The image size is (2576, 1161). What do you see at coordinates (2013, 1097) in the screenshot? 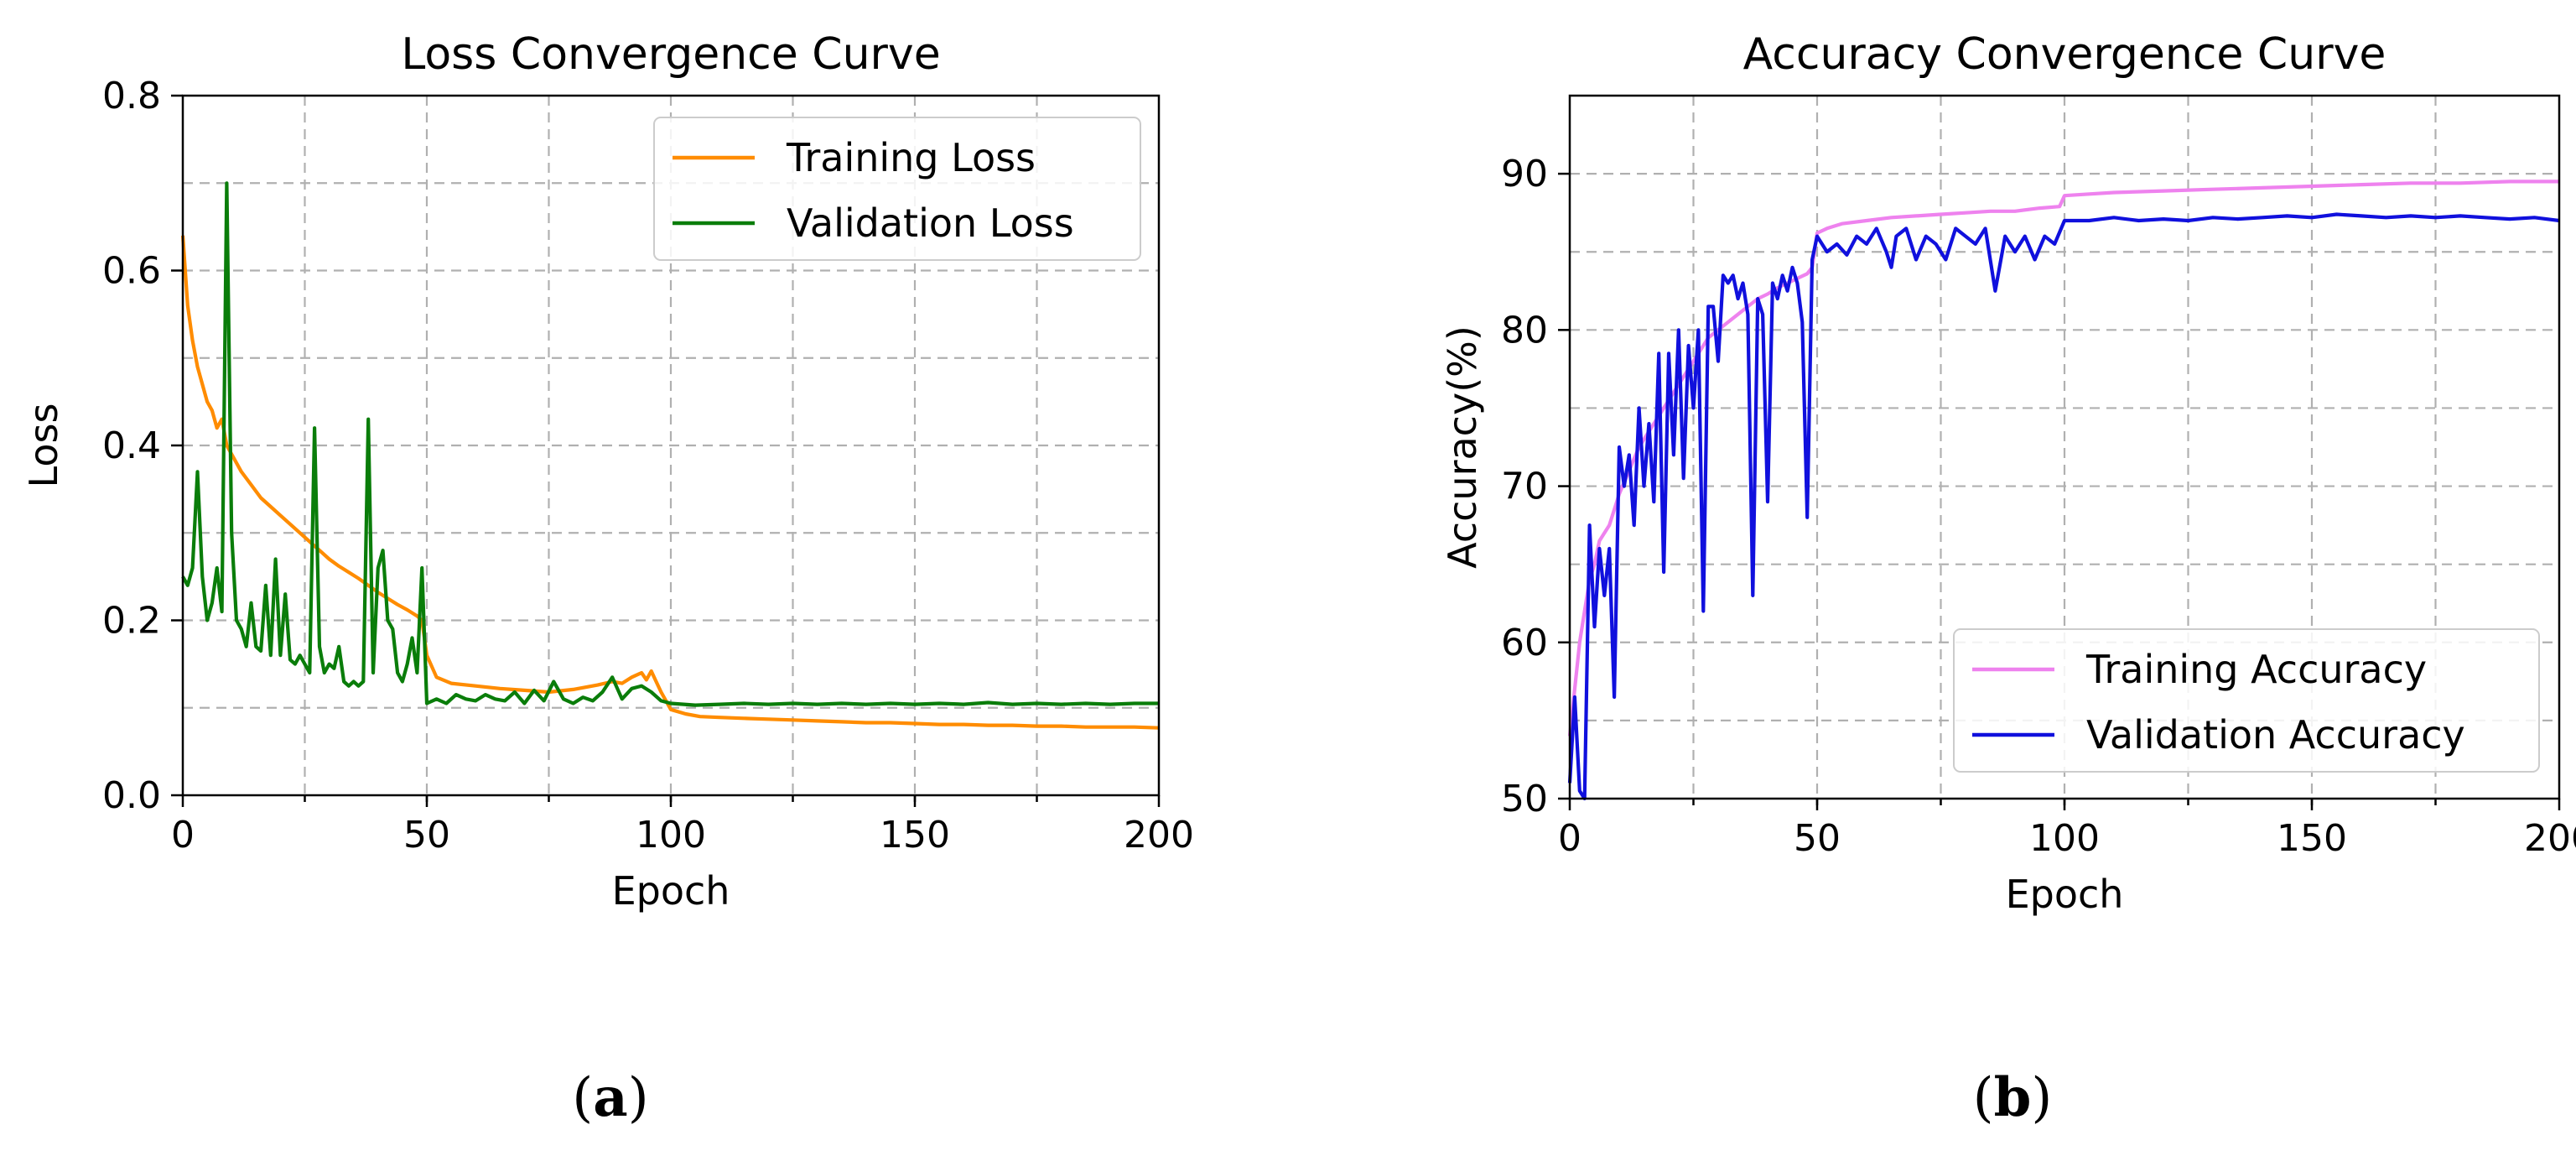
I see `caption-b: (b)` at bounding box center [2013, 1097].